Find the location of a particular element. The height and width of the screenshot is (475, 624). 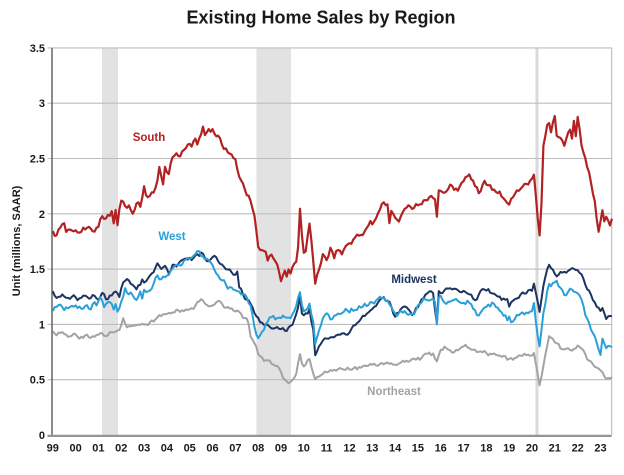

svg-text: 1 is located at coordinates (42, 325).